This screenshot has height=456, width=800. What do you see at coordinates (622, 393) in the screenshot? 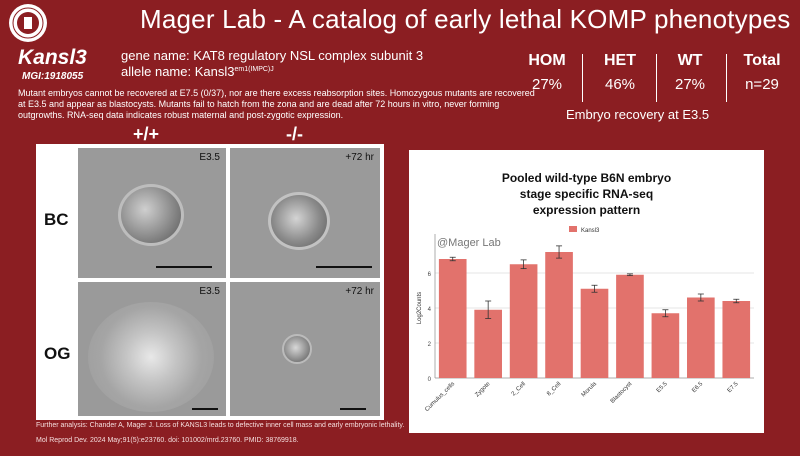
I see `x-tick-label: Blastocyst` at bounding box center [622, 393].